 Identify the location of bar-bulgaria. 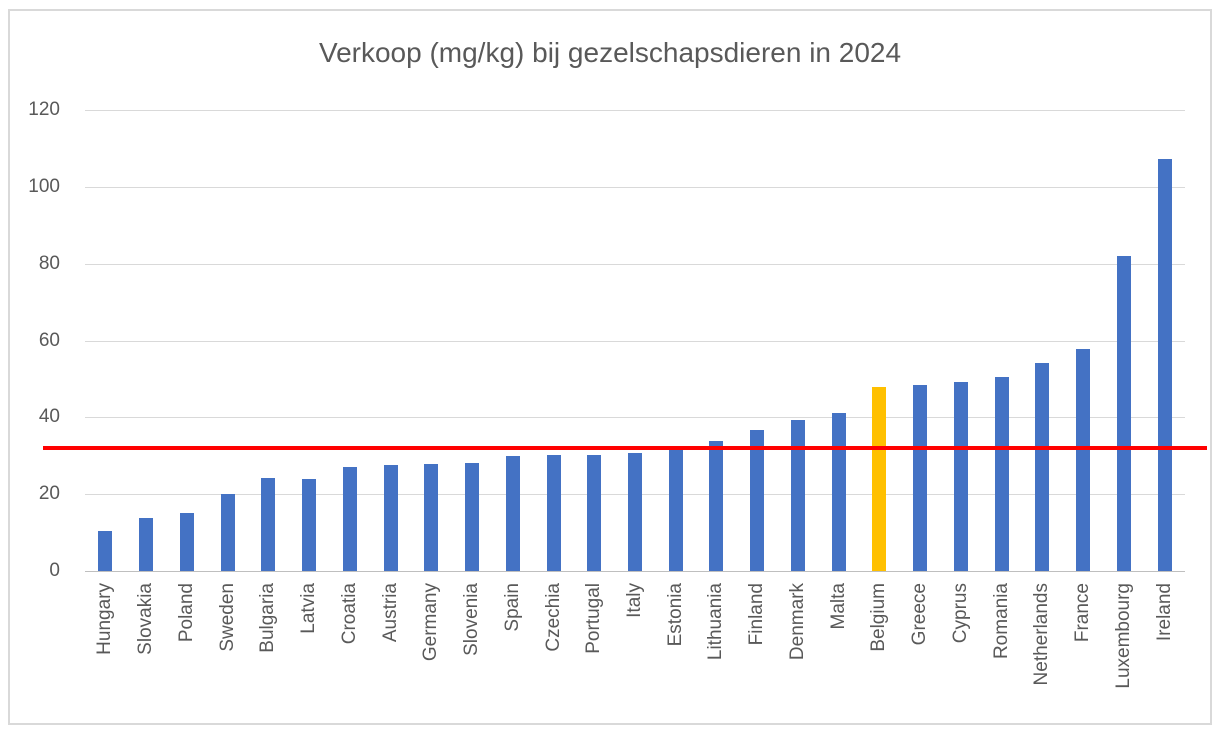
(268, 524).